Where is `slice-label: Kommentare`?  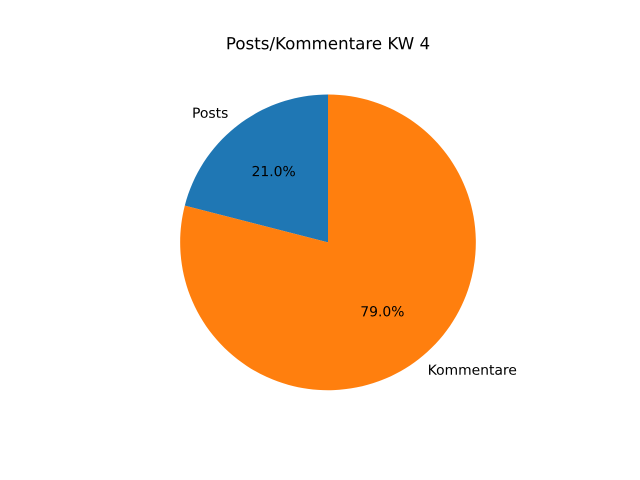 slice-label: Kommentare is located at coordinates (472, 369).